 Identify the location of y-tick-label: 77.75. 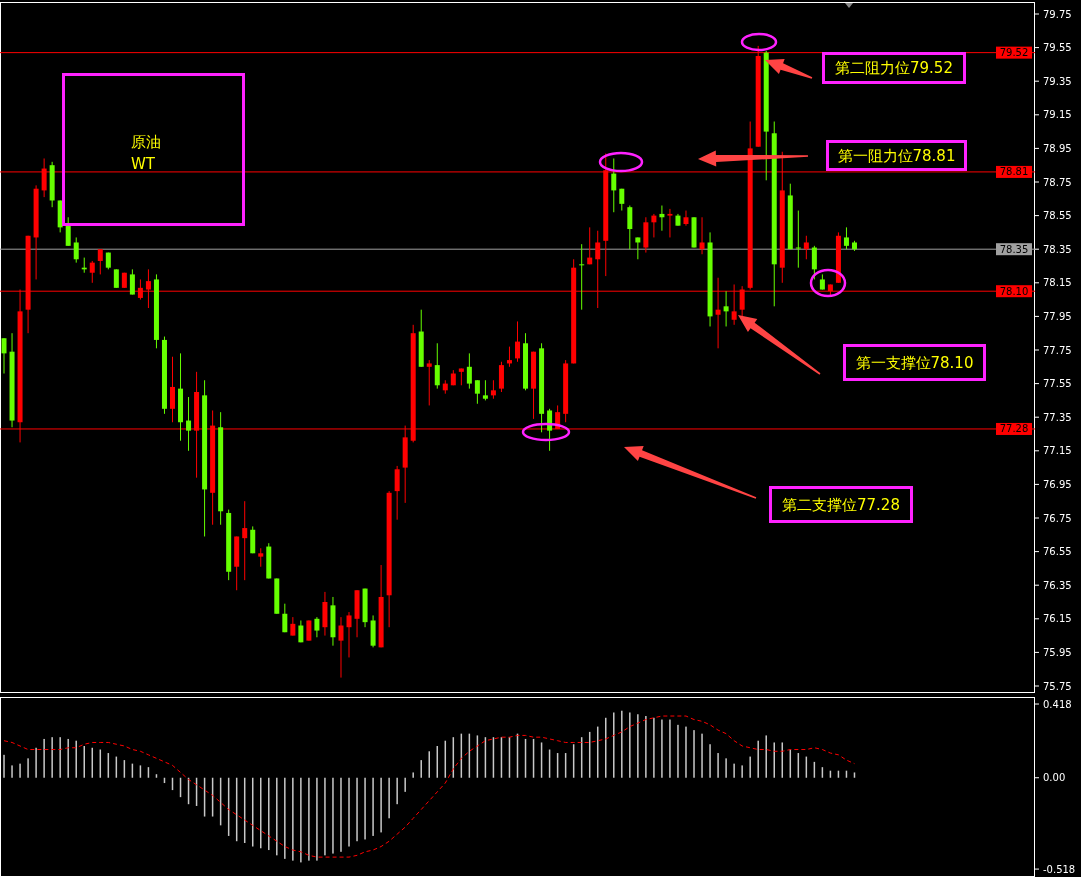
(1057, 350).